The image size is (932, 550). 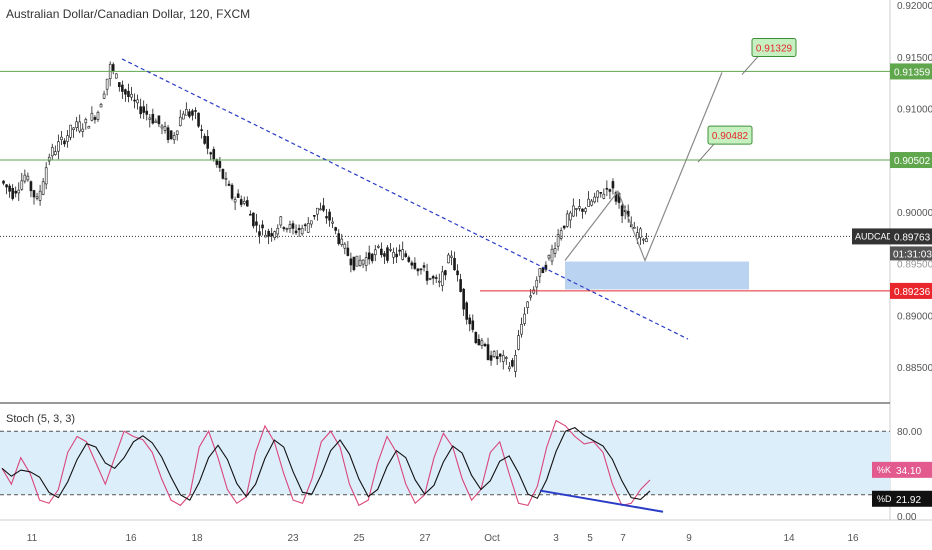 What do you see at coordinates (874, 236) in the screenshot?
I see `symbol-label: AUDCAD` at bounding box center [874, 236].